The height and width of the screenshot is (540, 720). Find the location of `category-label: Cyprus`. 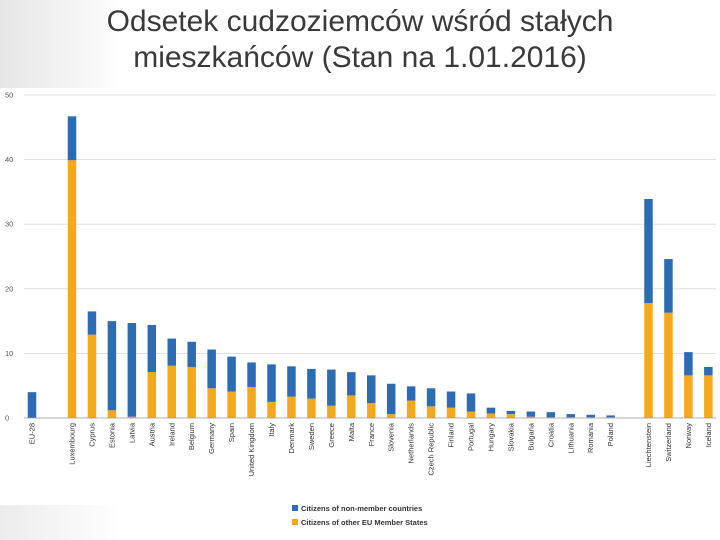

category-label: Cyprus is located at coordinates (91, 435).